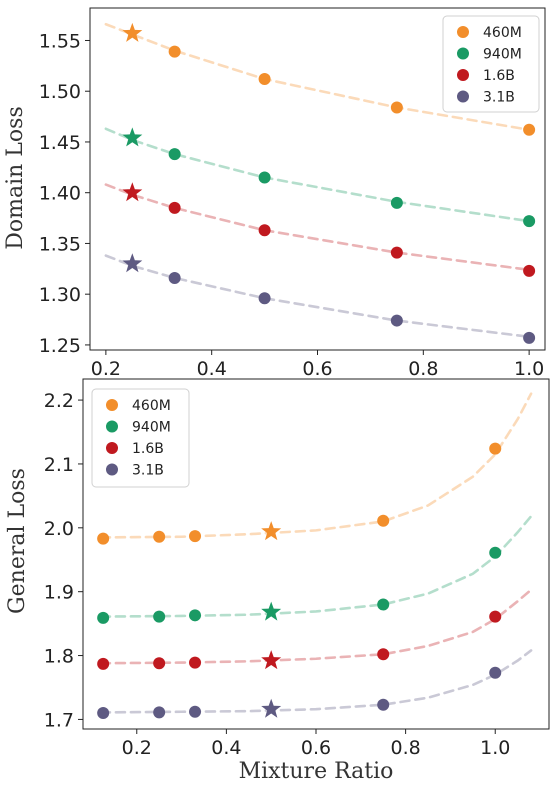 This screenshot has width=553, height=789. I want to click on x-axis-label: Mixture Ratio, so click(316, 771).